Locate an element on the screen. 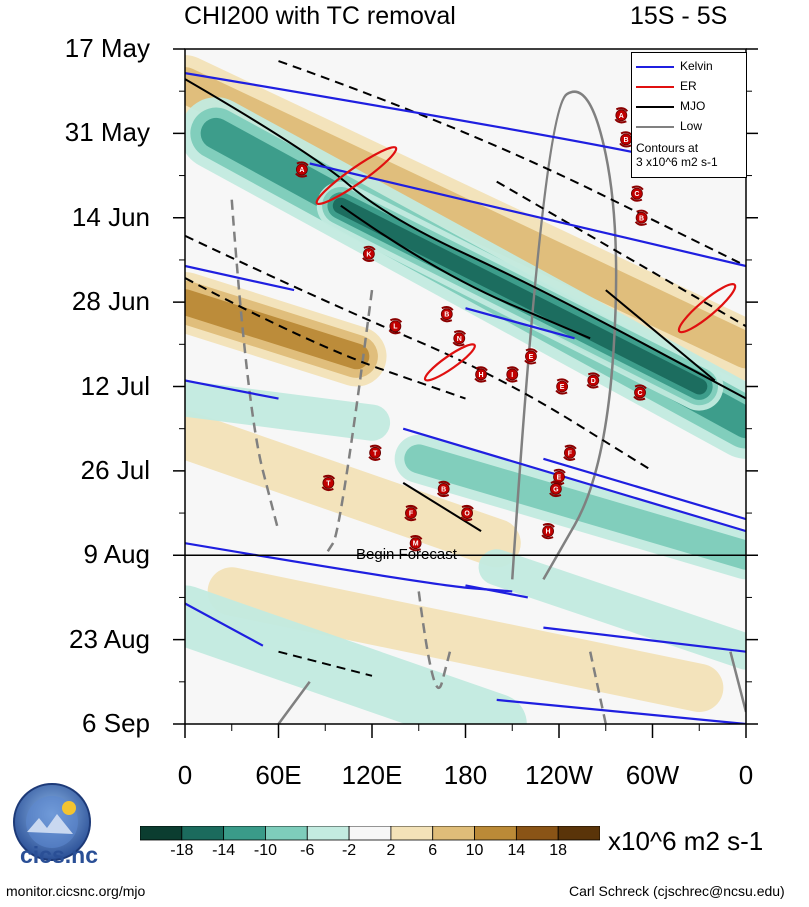 The image size is (809, 907). latitude-band-label: 15S - 5S is located at coordinates (679, 16).